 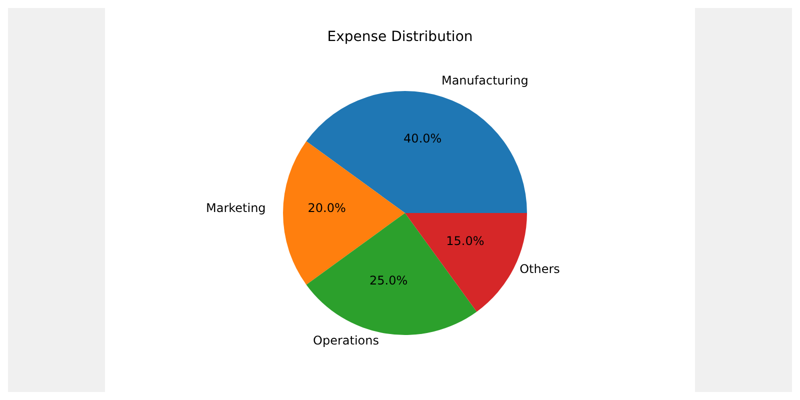 What do you see at coordinates (465, 241) in the screenshot?
I see `data-label: 15.0%` at bounding box center [465, 241].